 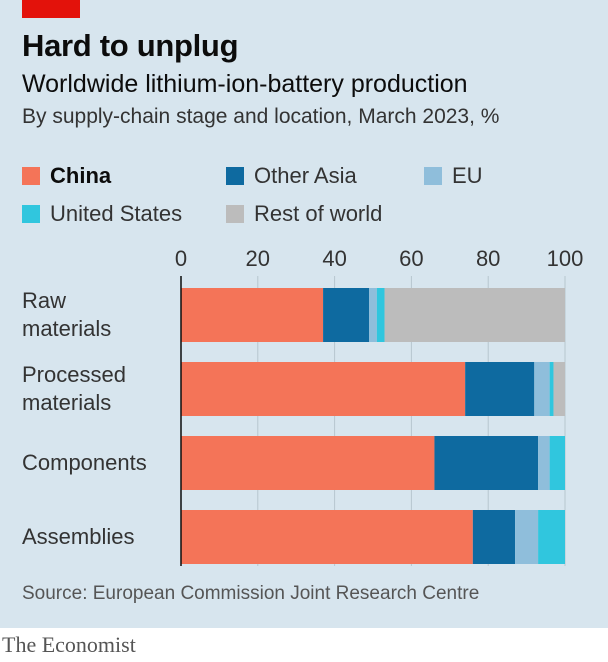 What do you see at coordinates (258, 258) in the screenshot?
I see `x-tick-label: 20` at bounding box center [258, 258].